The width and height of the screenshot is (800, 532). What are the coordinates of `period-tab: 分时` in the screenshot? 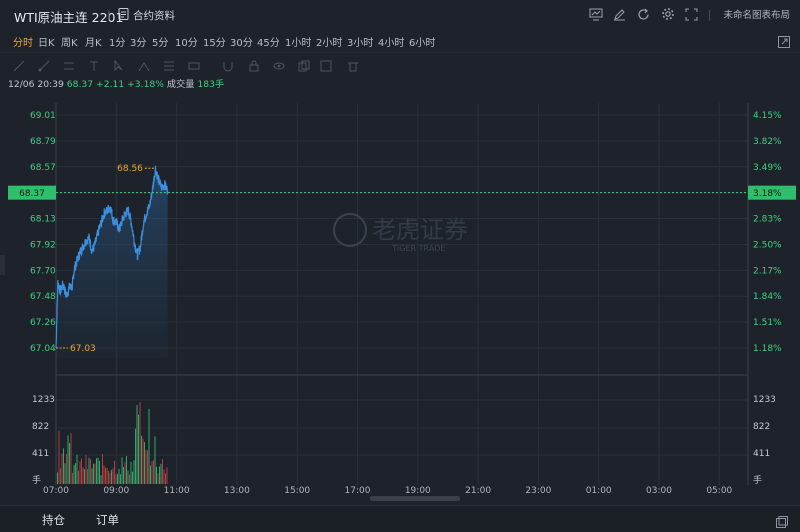 It's located at (23, 43).